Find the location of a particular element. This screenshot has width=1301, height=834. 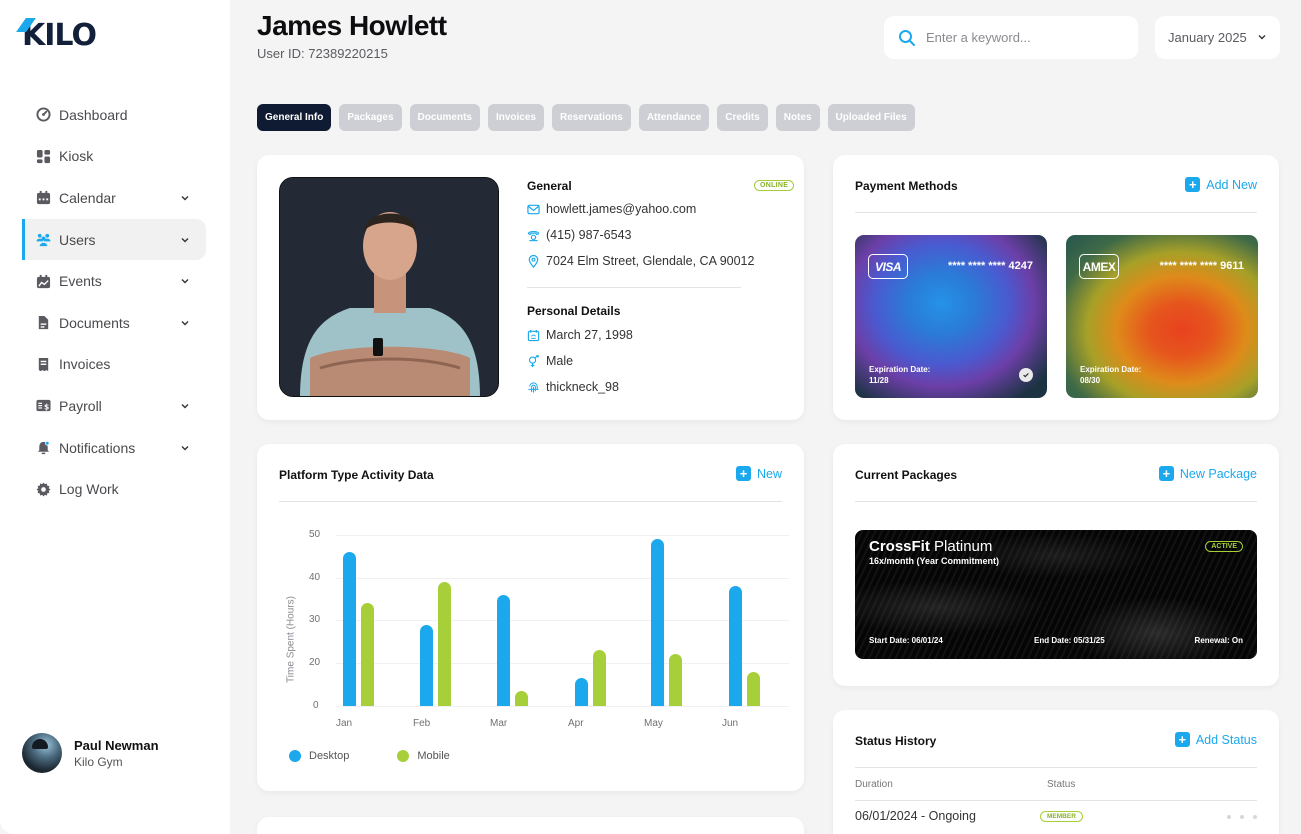

tab-attendance: Attendance is located at coordinates (674, 117).